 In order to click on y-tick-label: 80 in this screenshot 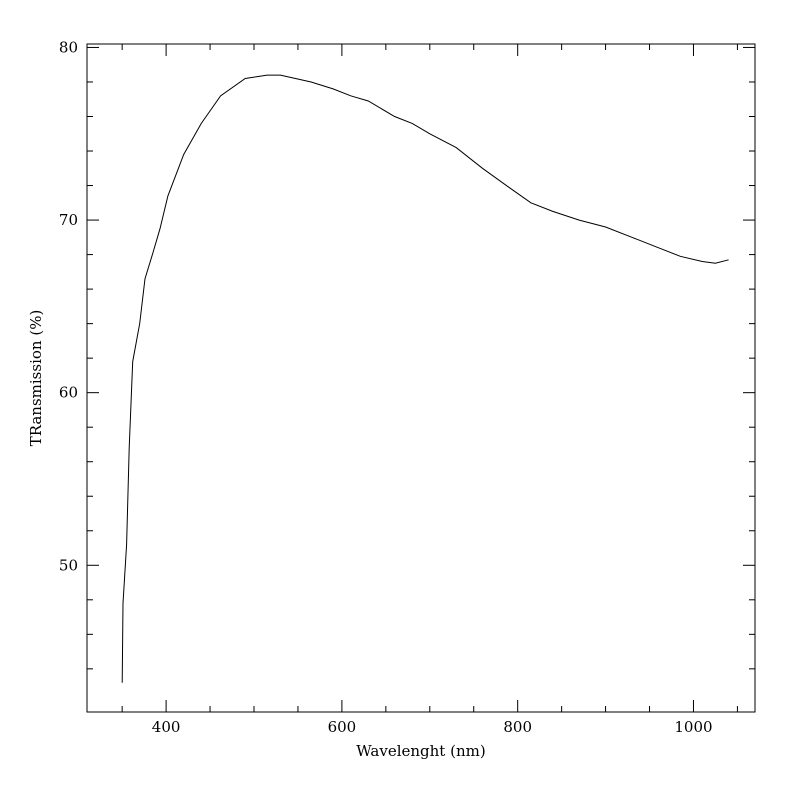, I will do `click(68, 47)`.